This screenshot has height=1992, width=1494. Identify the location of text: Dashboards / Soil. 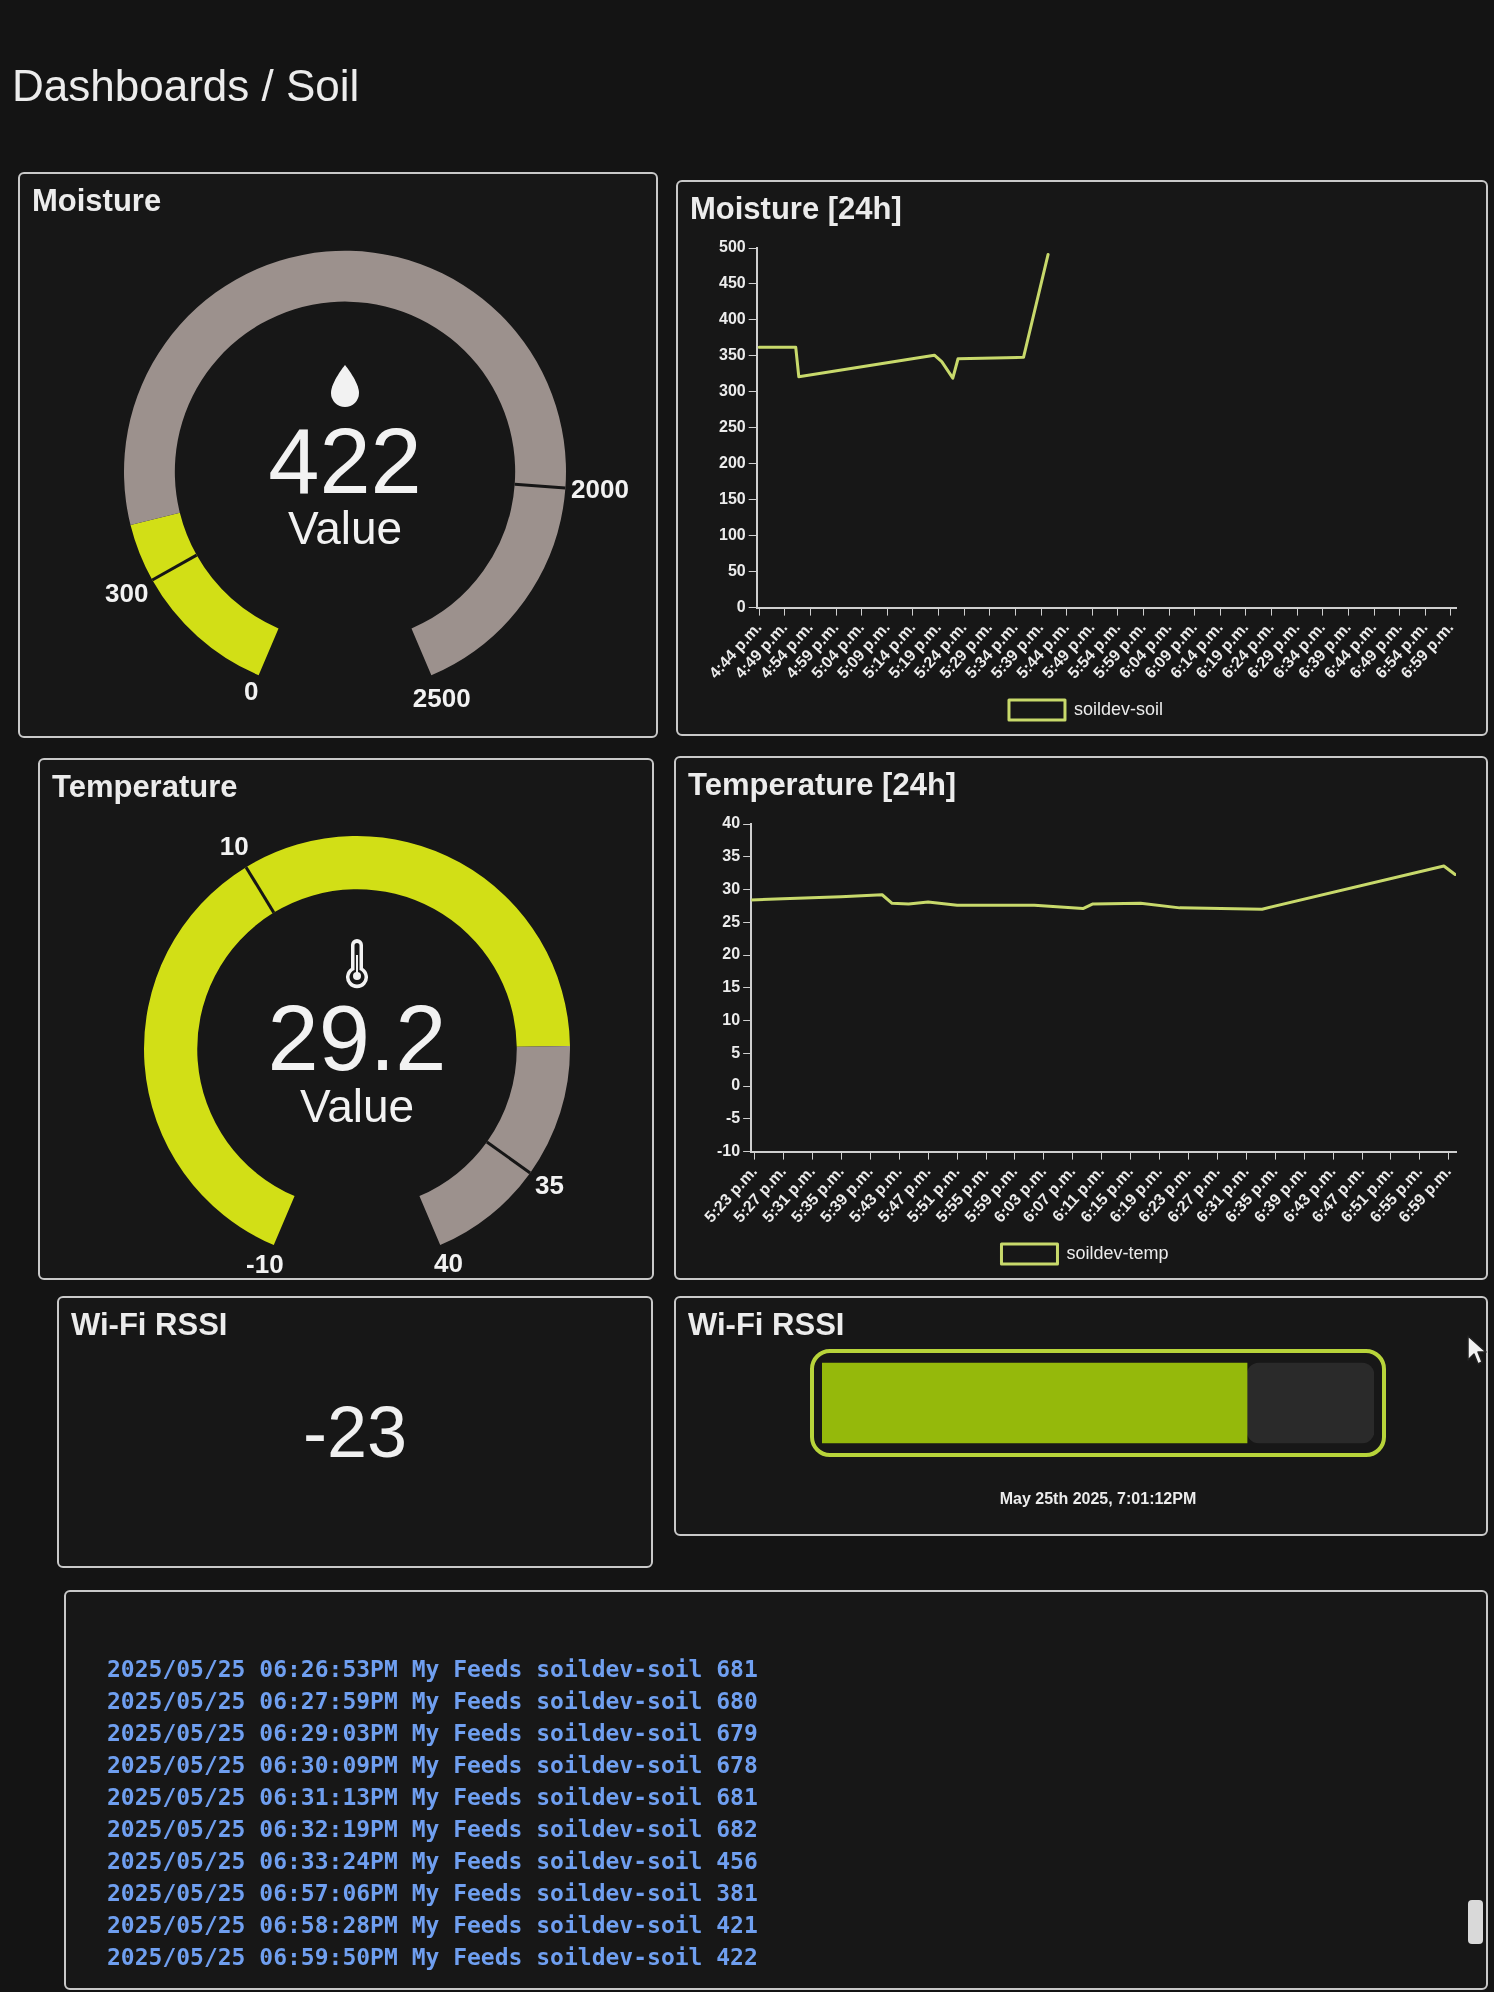
(186, 86).